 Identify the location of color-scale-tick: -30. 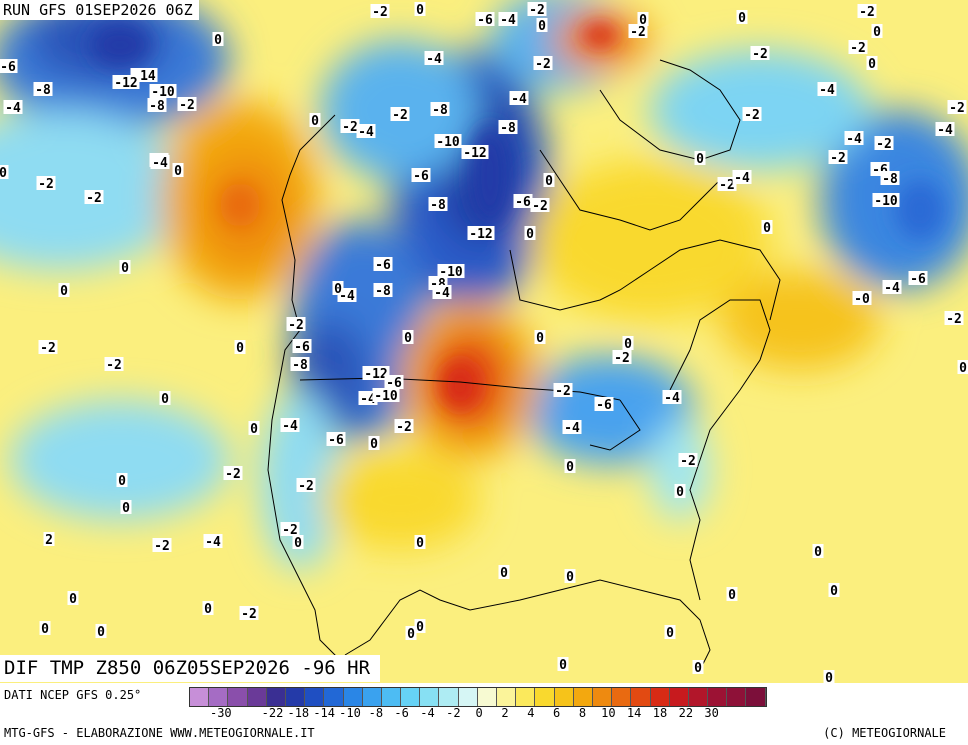
(220, 713).